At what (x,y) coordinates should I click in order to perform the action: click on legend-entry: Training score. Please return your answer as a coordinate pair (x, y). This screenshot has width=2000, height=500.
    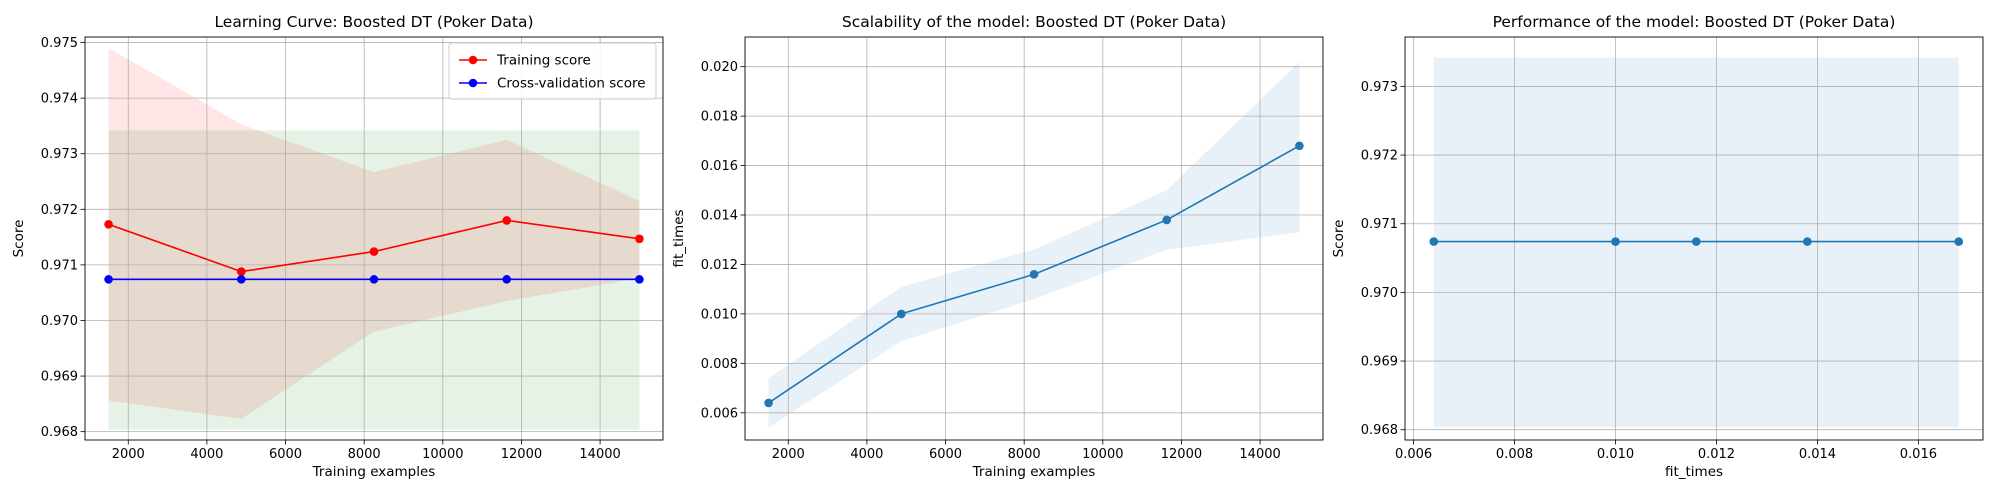
    Looking at the image, I should click on (543, 61).